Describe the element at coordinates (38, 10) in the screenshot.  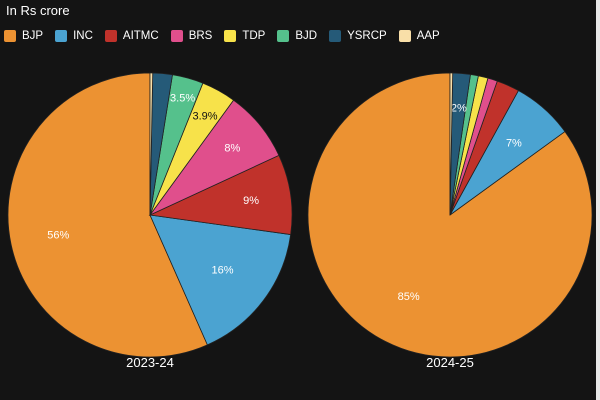
I see `chart-subtitle: In Rs crore` at that location.